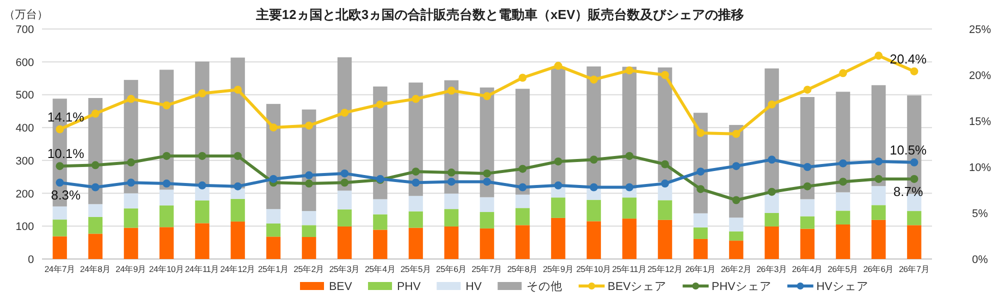 The image size is (1000, 300). I want to click on data-label: 10.5%, so click(909, 150).